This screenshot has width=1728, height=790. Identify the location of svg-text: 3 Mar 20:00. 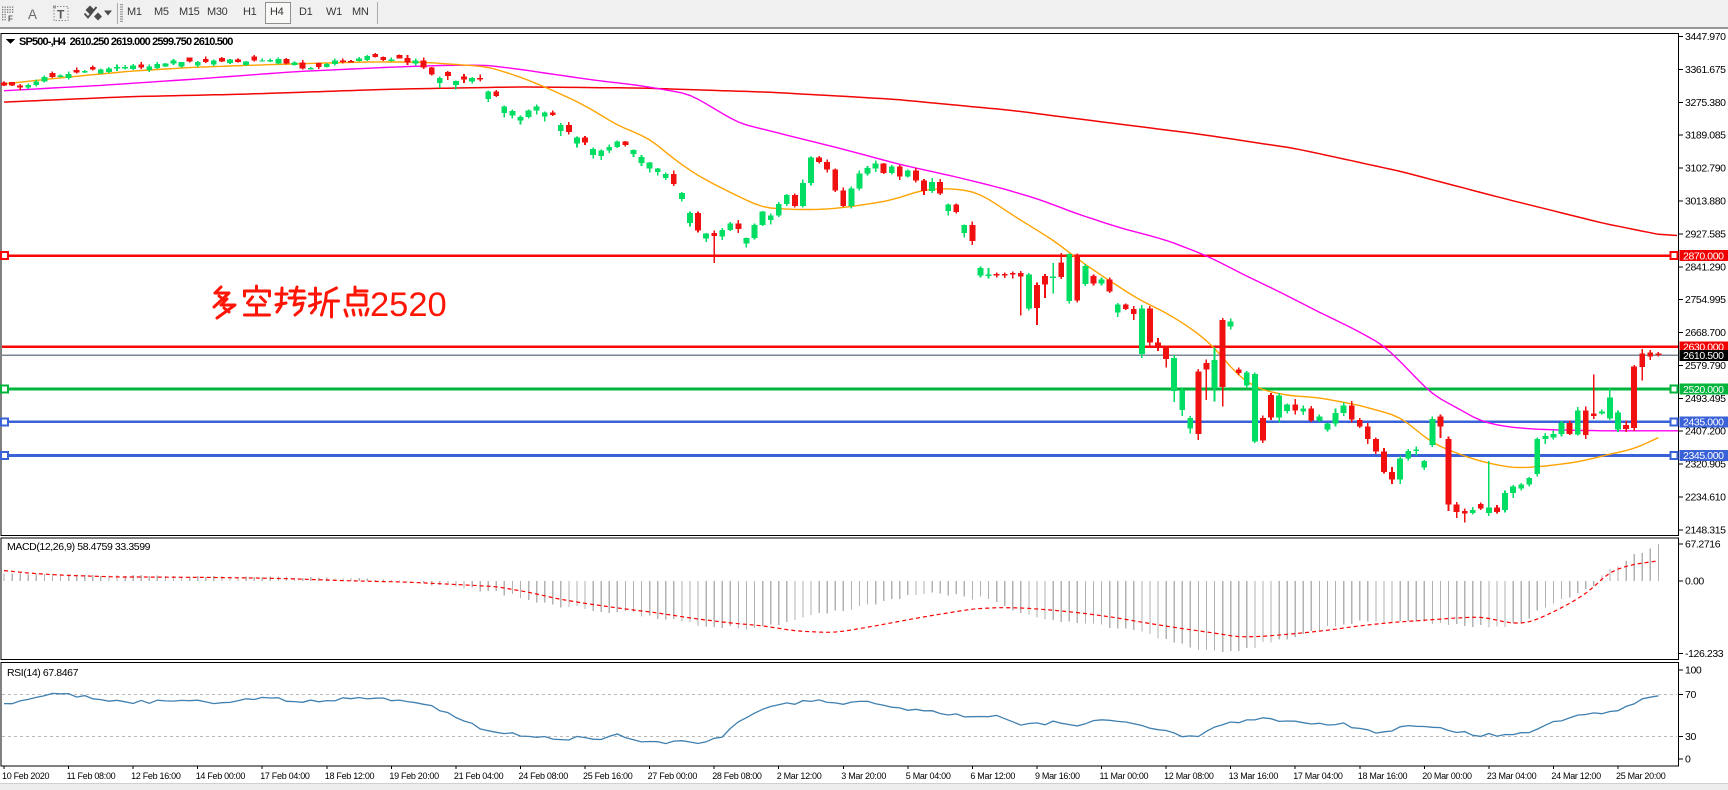
(863, 776).